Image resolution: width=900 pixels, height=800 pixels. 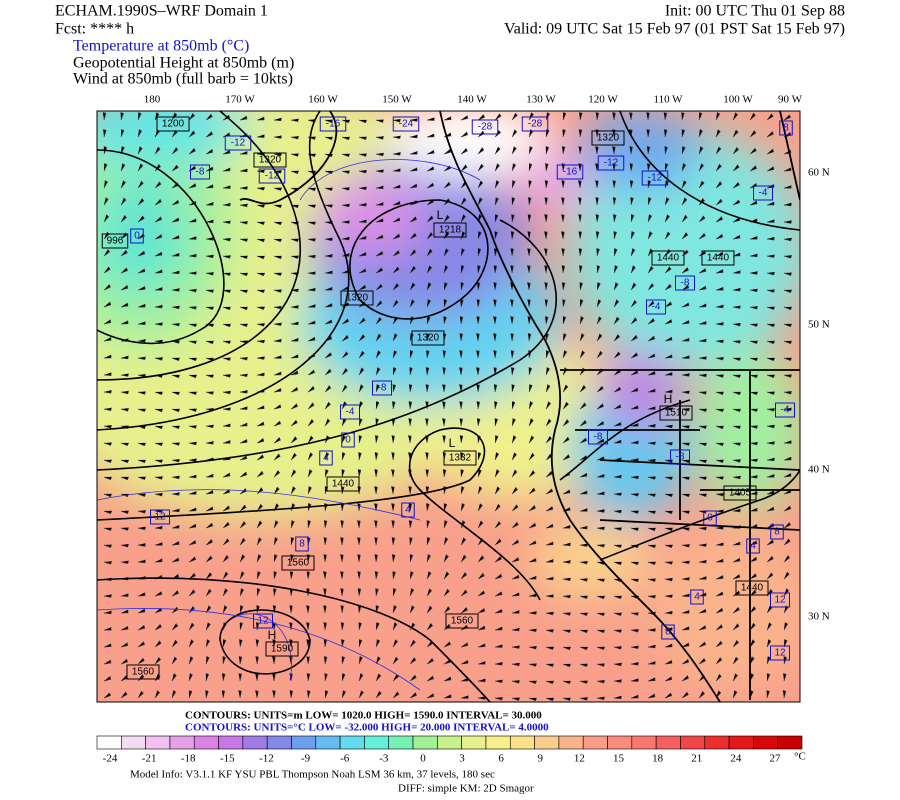 I want to click on longitude-label: 120 W, so click(x=603, y=100).